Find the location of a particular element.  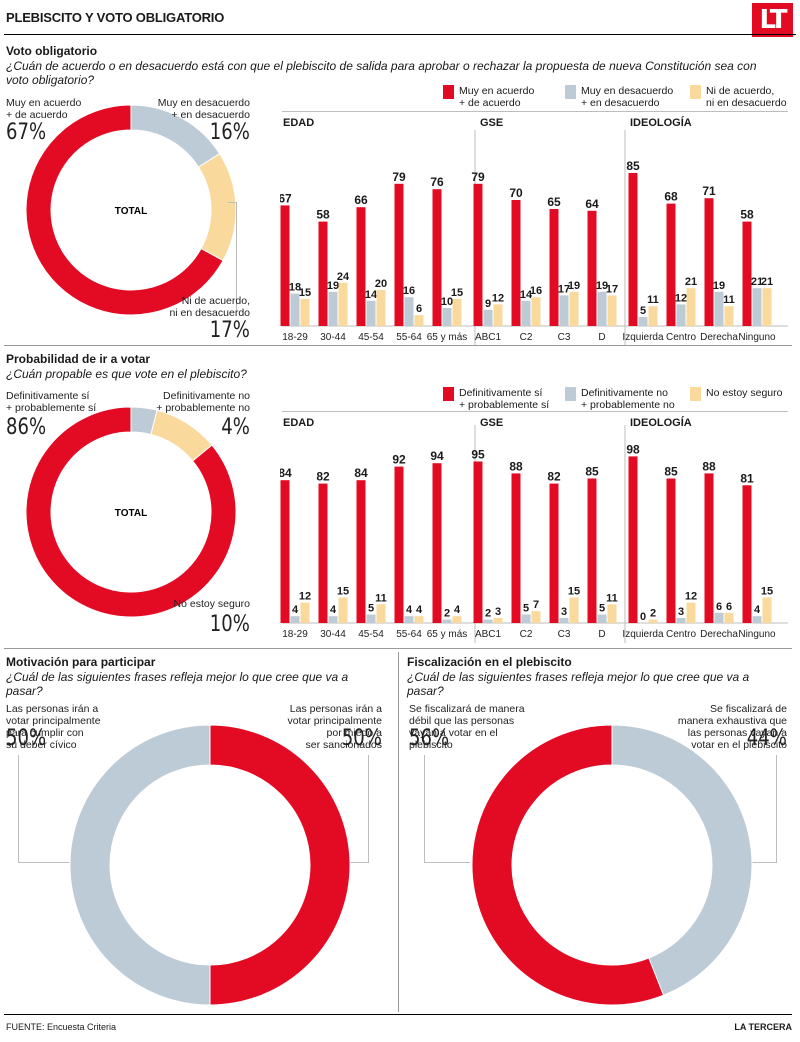

chart2-value-6-2: 7 is located at coordinates (536, 605).